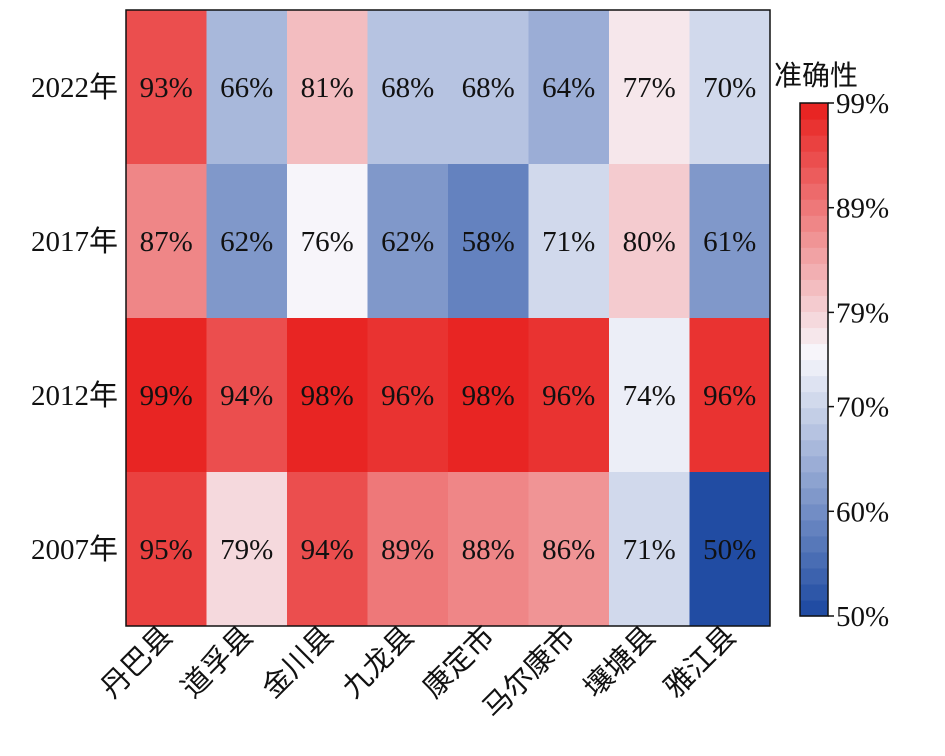 Image resolution: width=945 pixels, height=756 pixels. What do you see at coordinates (74, 395) in the screenshot?
I see `row-label: 2012年` at bounding box center [74, 395].